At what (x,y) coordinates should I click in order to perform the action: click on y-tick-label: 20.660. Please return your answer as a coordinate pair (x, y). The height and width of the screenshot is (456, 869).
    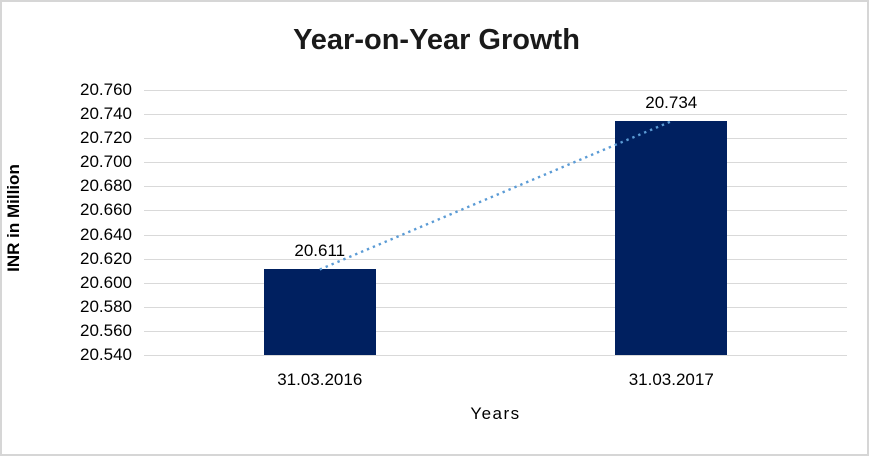
    Looking at the image, I should click on (106, 210).